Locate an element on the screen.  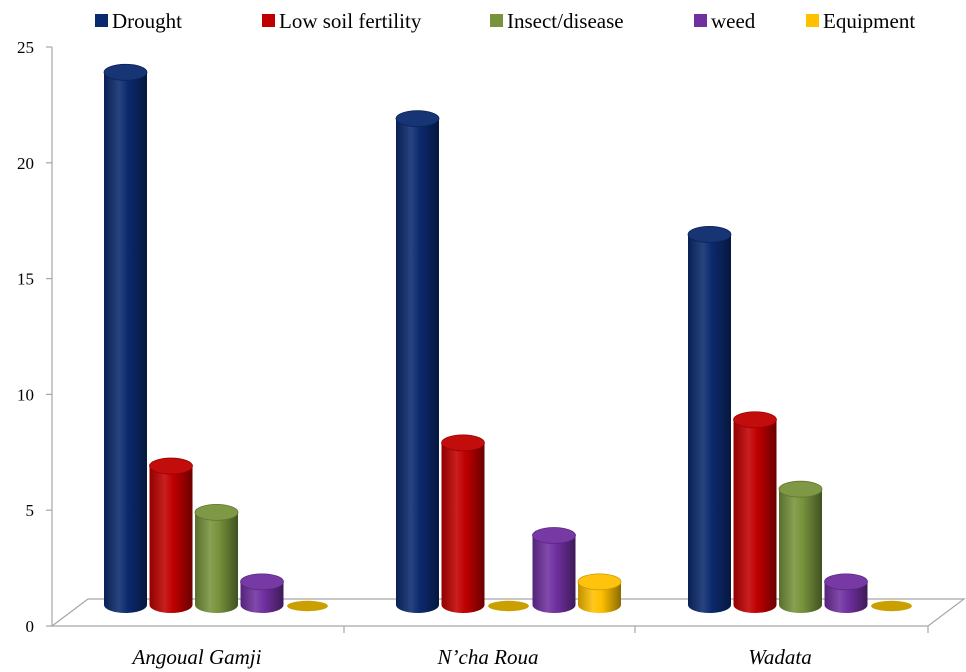
category-label-angoual-gamji: Angoual Gamji is located at coordinates (196, 657).